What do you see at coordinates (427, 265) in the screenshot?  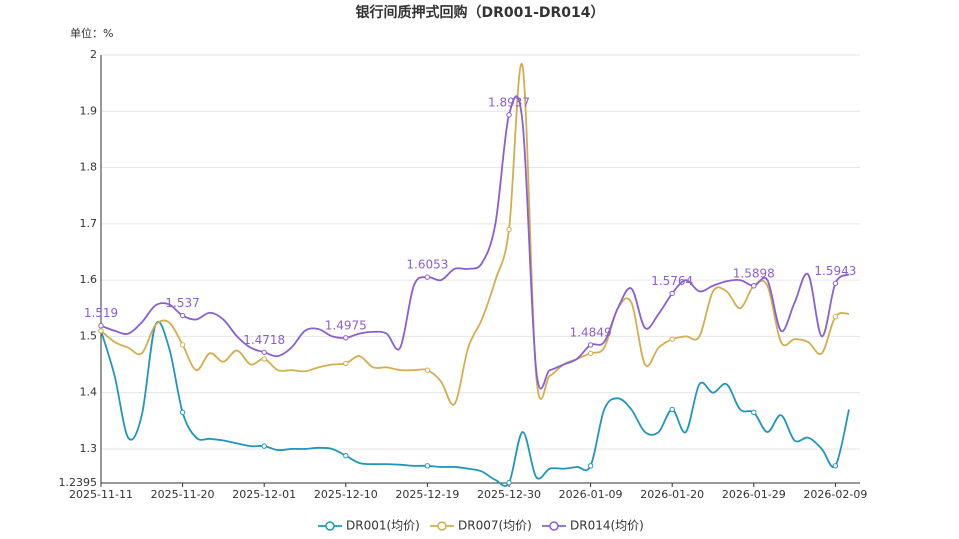 I see `data-label: 1.6053` at bounding box center [427, 265].